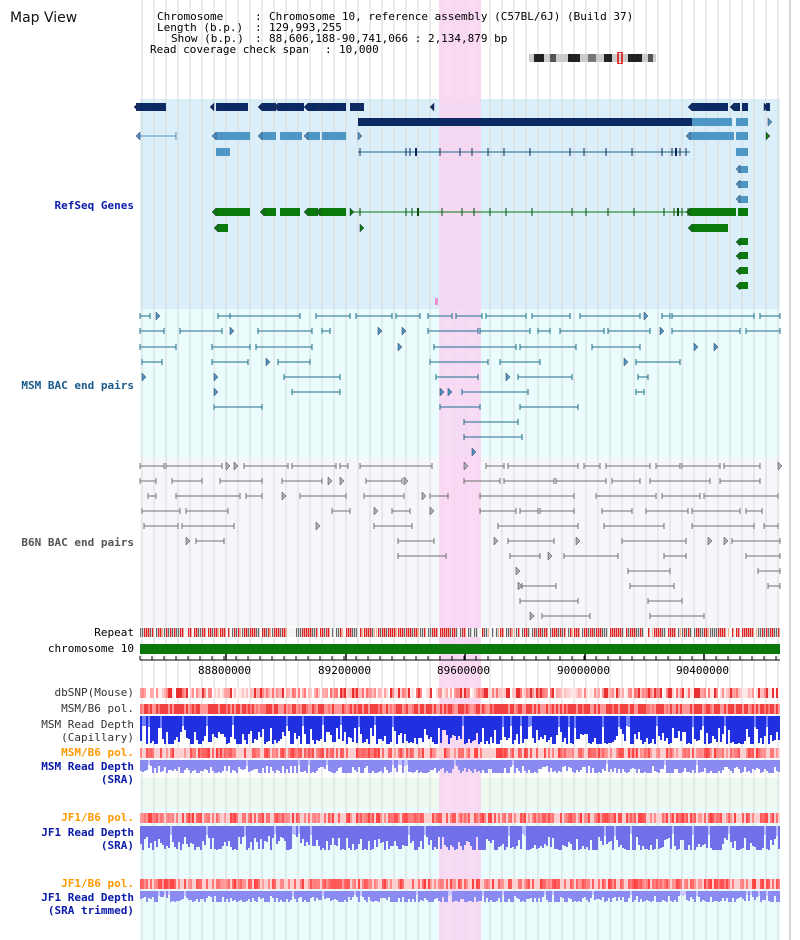 The width and height of the screenshot is (800, 940). What do you see at coordinates (94, 205) in the screenshot?
I see `refseq-genes-label: RefSeq Genes` at bounding box center [94, 205].